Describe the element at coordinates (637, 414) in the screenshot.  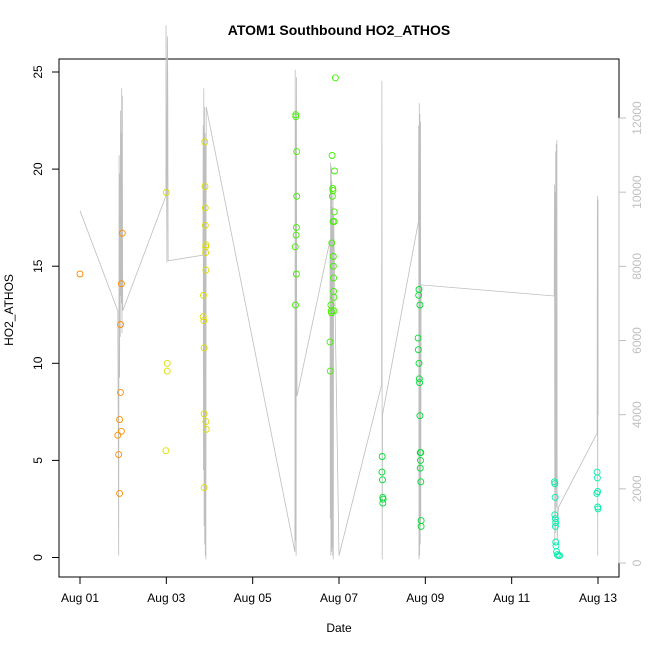
I see `y2-tick-label: 4000` at that location.